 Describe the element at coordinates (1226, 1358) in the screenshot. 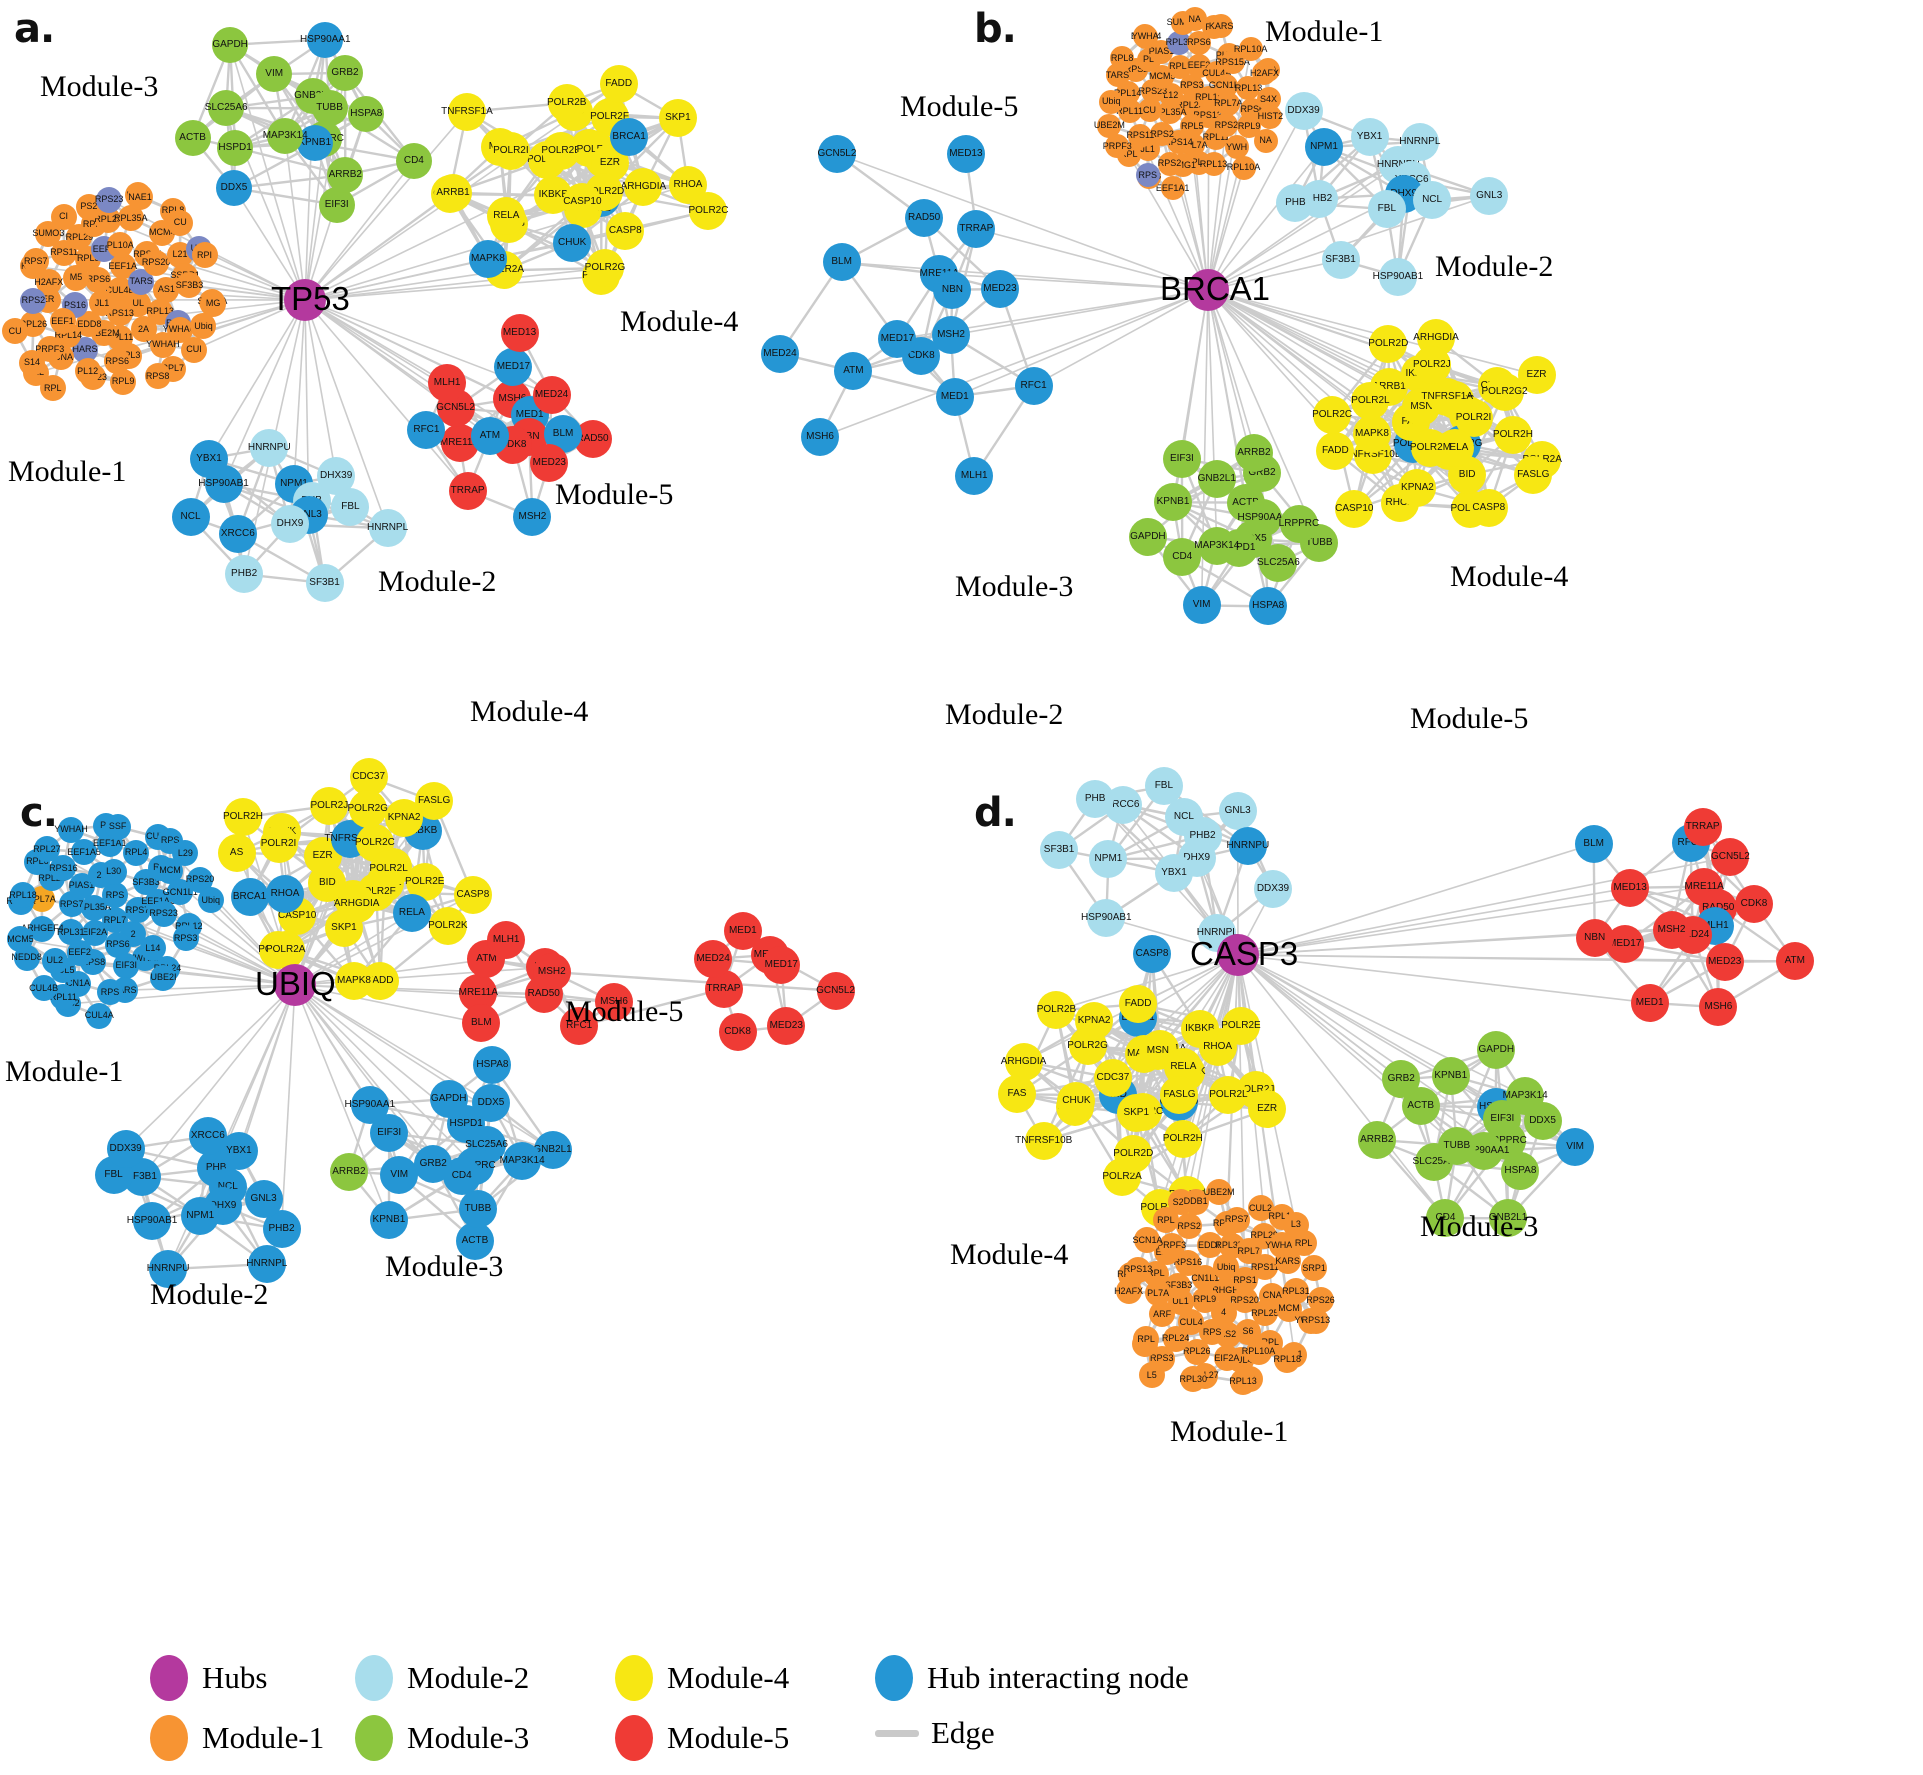

I see `panel-d-module-1-node-21: EIF2A` at that location.